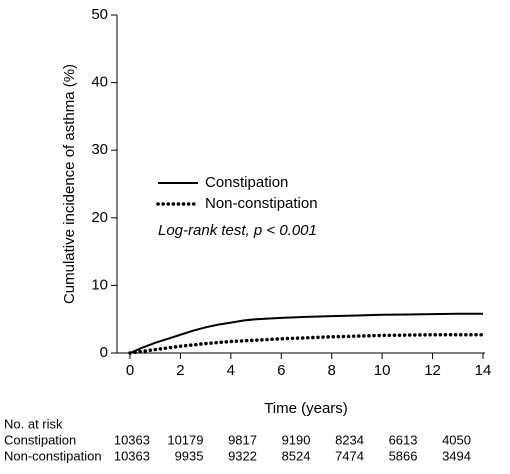  I want to click on x-tick-label: 6, so click(281, 370).